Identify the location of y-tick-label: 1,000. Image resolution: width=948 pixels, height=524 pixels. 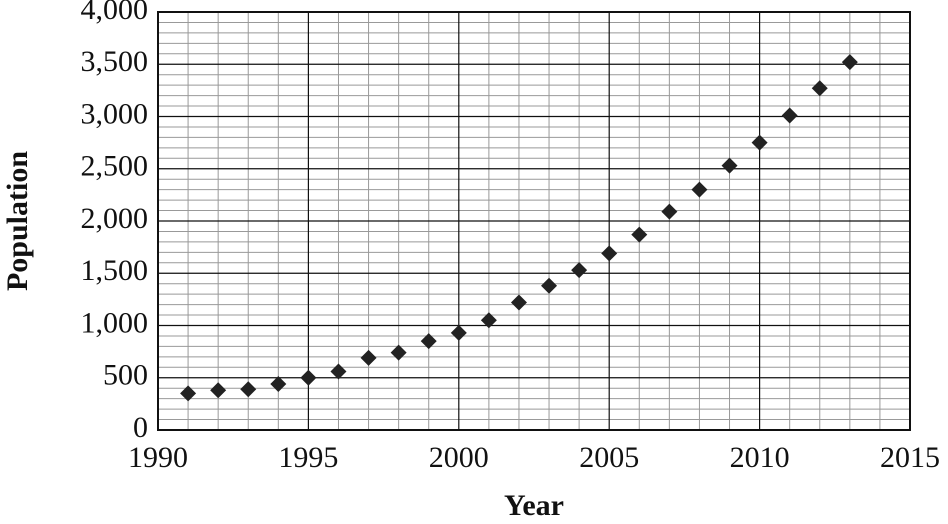
(115, 322).